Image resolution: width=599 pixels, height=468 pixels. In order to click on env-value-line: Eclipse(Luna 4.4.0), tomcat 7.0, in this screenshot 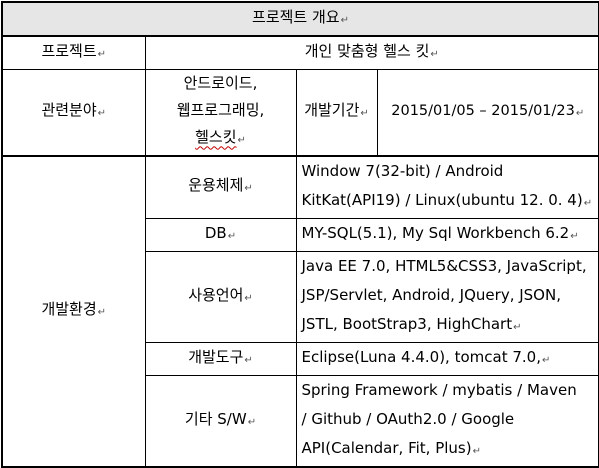, I will do `click(421, 356)`.